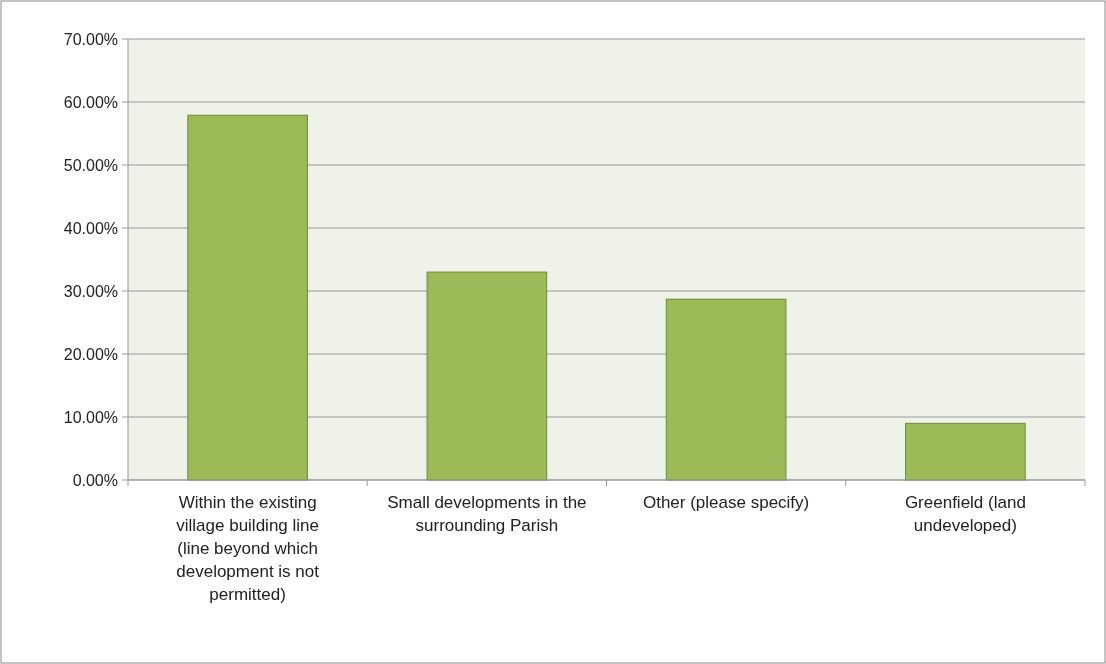 The image size is (1106, 664). What do you see at coordinates (90, 228) in the screenshot?
I see `y-tick-label: 40.00%` at bounding box center [90, 228].